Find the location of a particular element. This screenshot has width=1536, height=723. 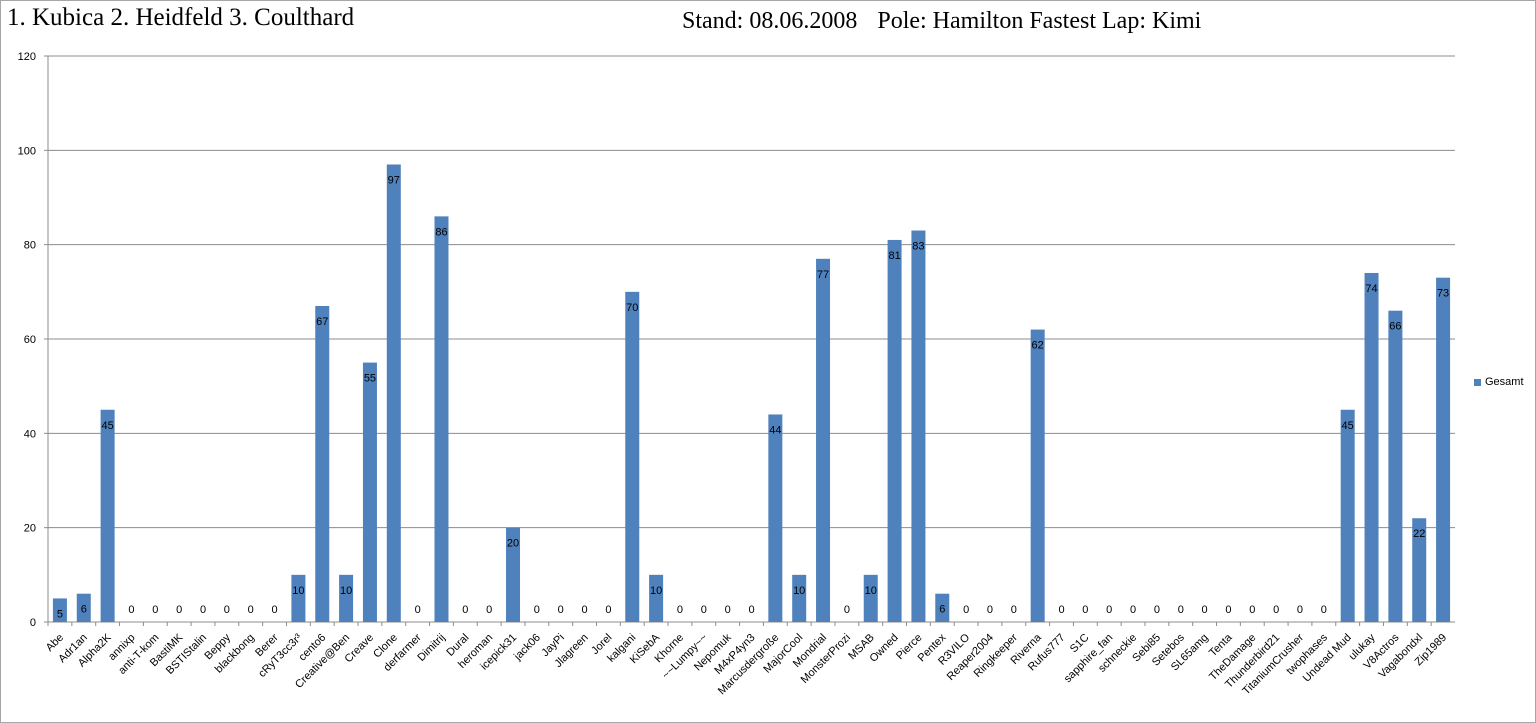

data-label: 55 is located at coordinates (370, 379).